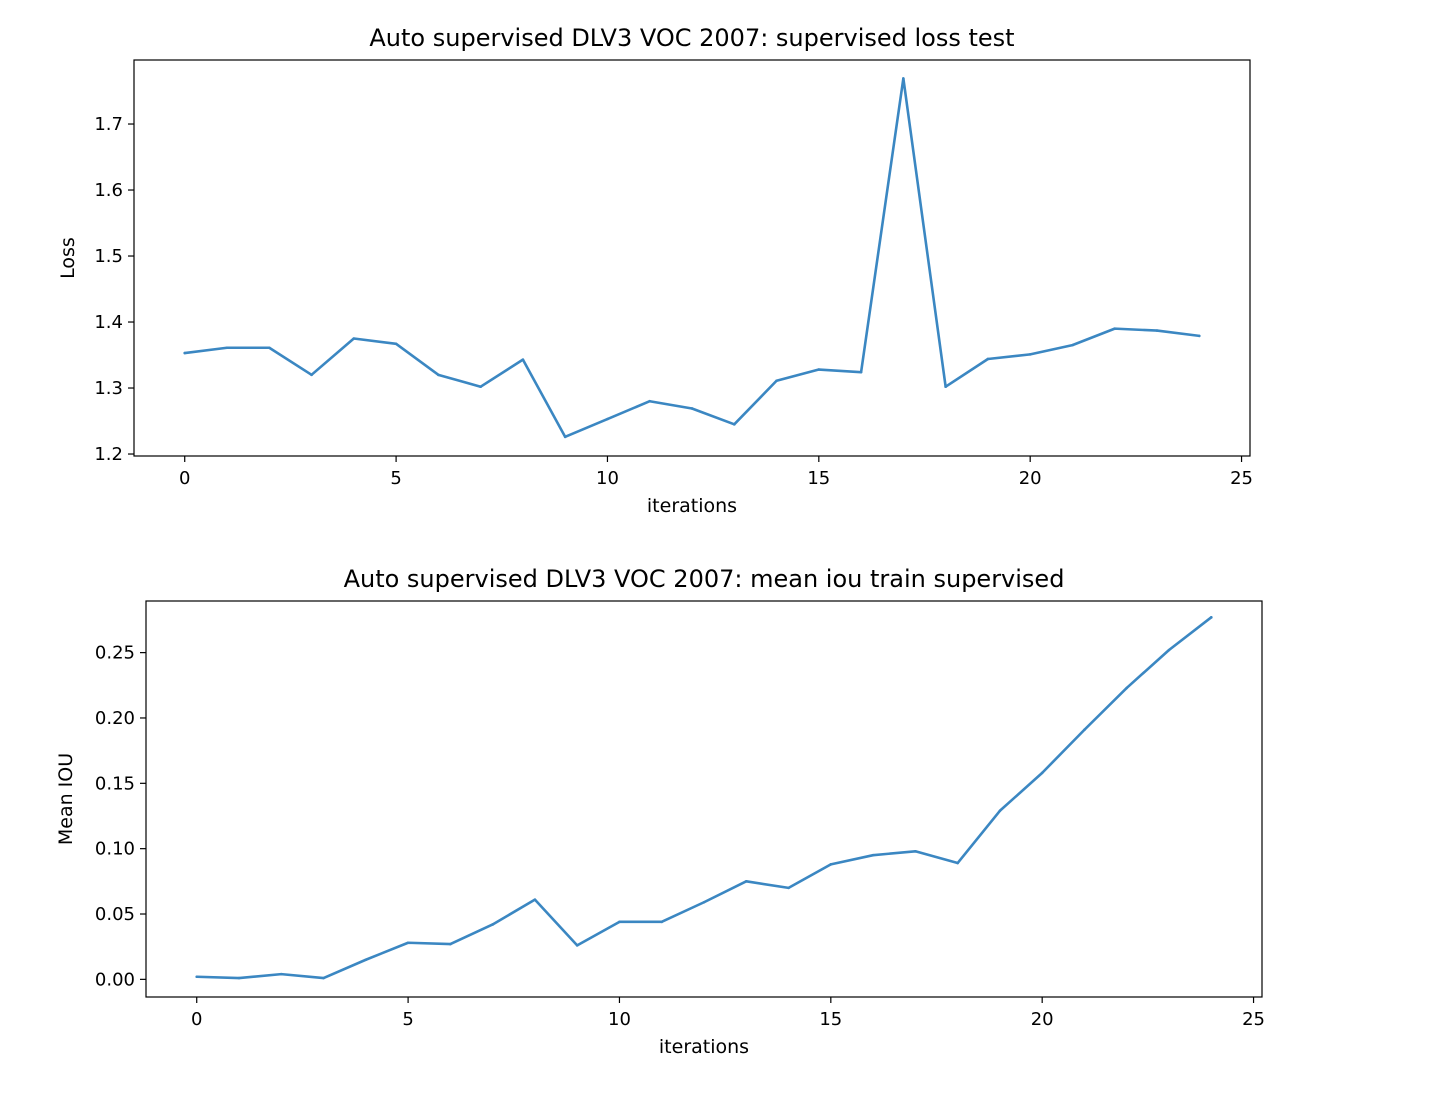 The width and height of the screenshot is (1432, 1098). I want to click on y-tick-label: 0.10, so click(115, 849).